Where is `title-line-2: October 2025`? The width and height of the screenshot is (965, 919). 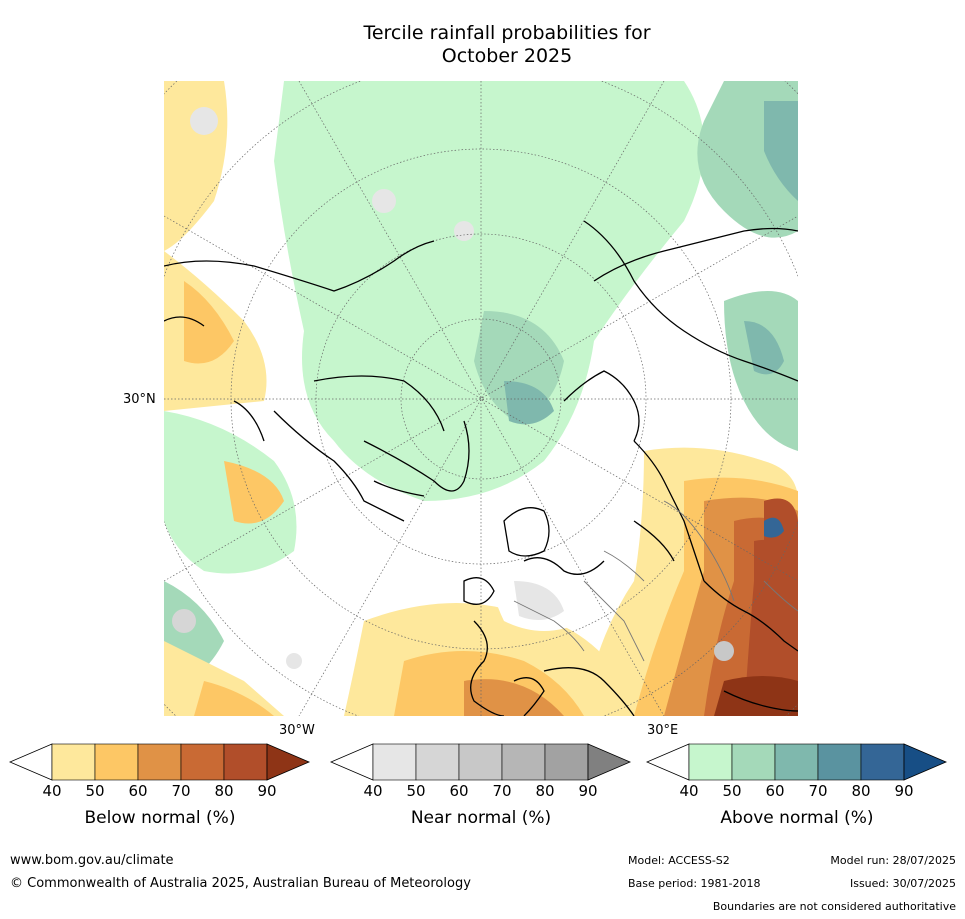 title-line-2: October 2025 is located at coordinates (507, 56).